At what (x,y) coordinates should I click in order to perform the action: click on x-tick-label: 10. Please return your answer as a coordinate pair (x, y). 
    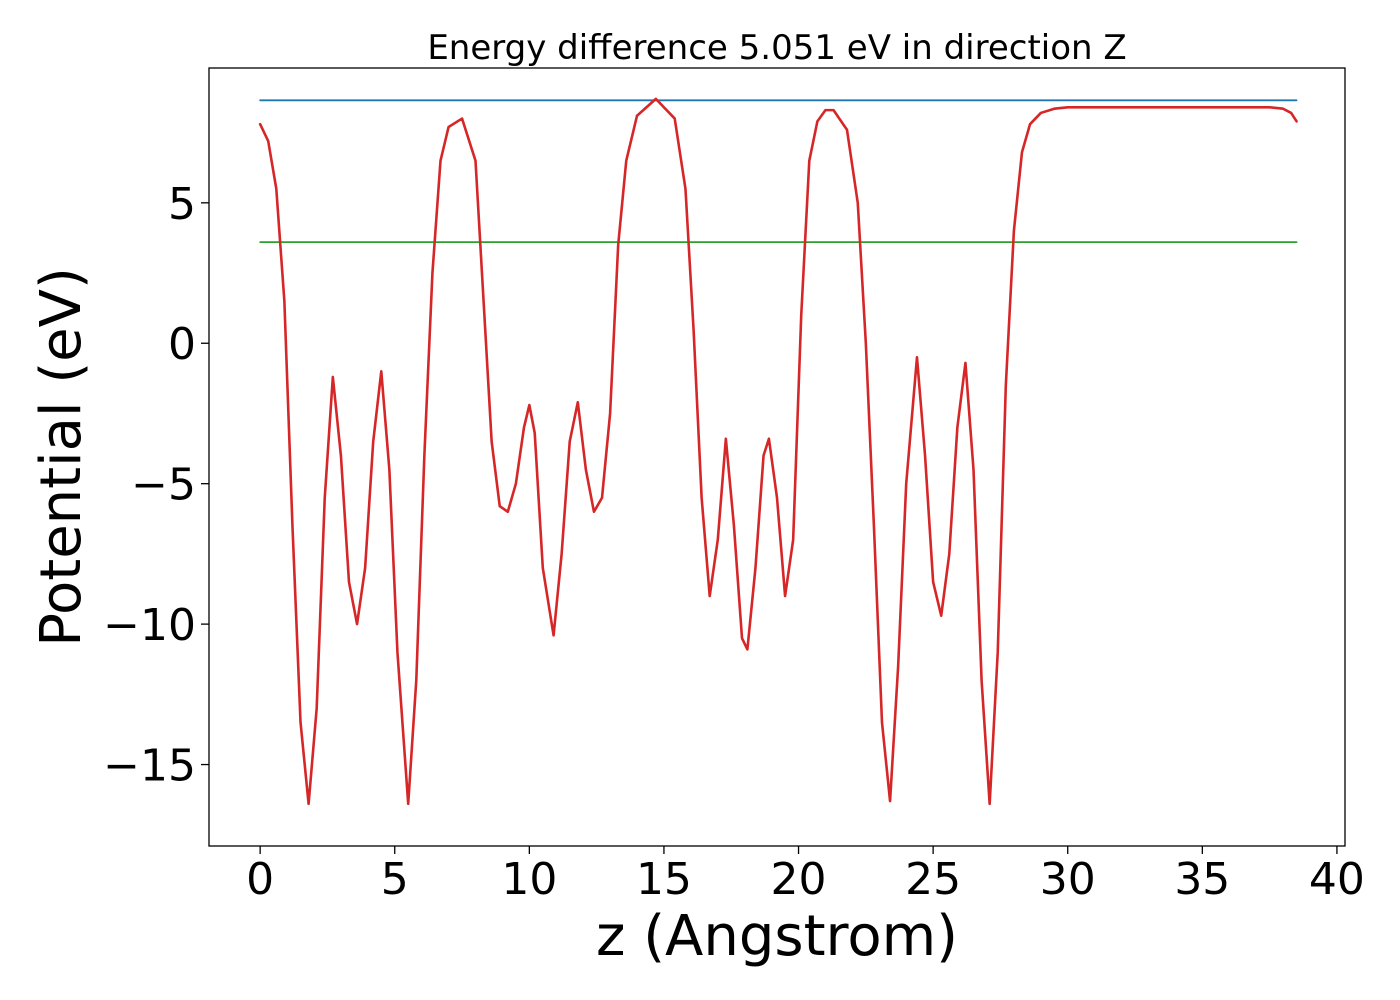
    Looking at the image, I should click on (529, 879).